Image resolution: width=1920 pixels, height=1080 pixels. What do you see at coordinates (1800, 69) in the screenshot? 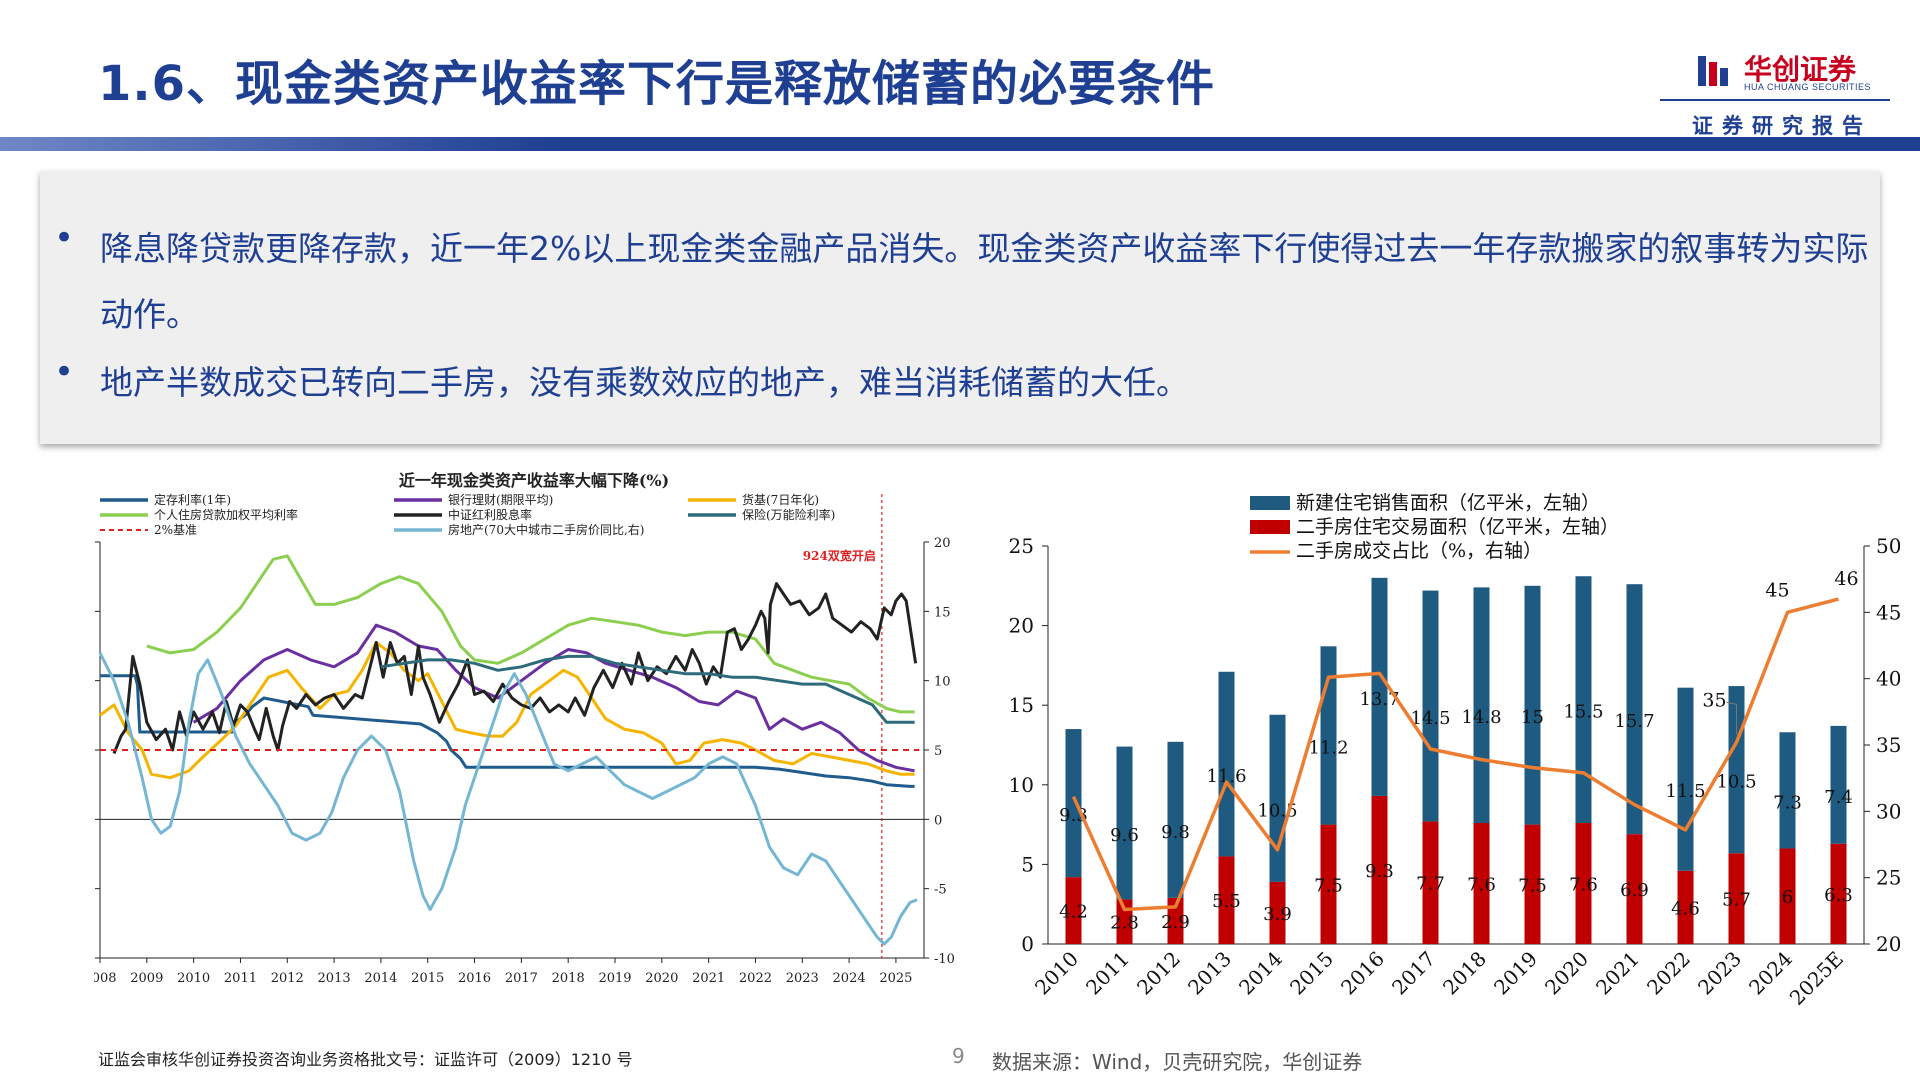
I see `brand-name: 华创证券` at bounding box center [1800, 69].